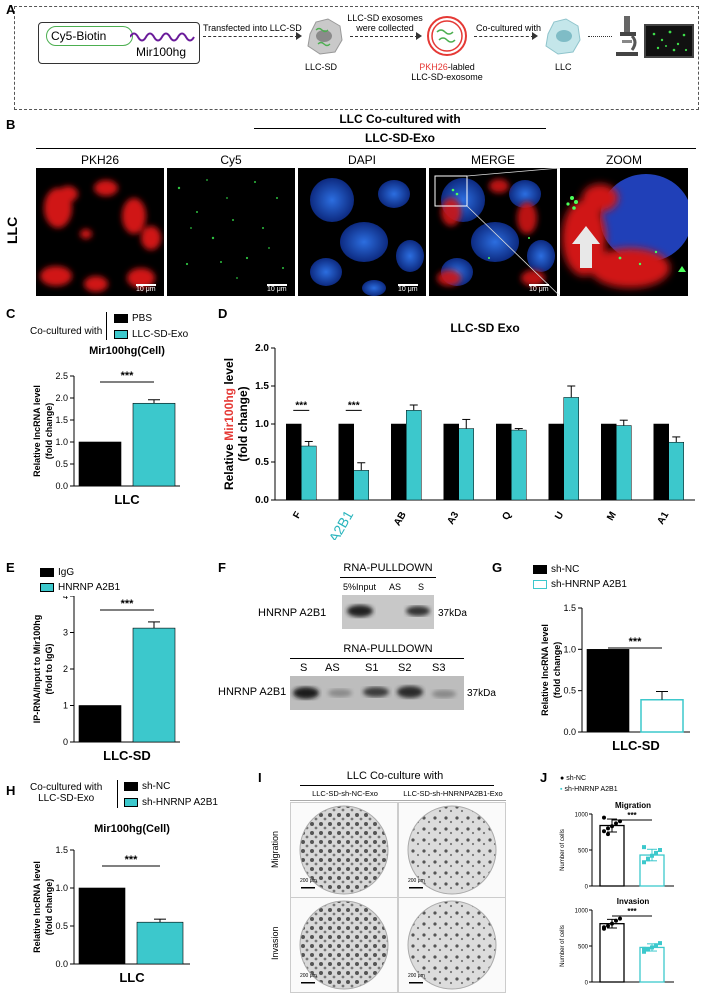  What do you see at coordinates (89, 587) in the screenshot?
I see `legend-text: HNRNP A2B1` at bounding box center [89, 587].